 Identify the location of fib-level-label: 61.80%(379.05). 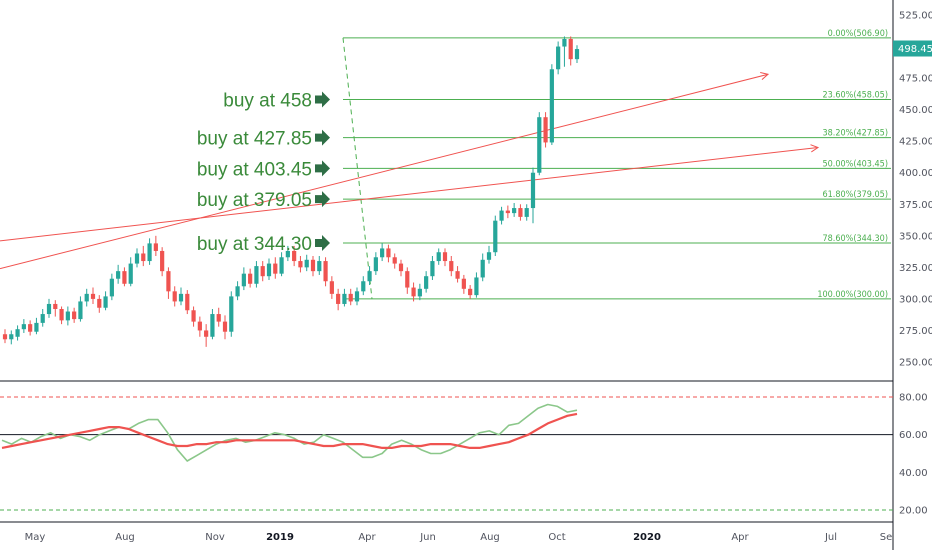
(855, 195).